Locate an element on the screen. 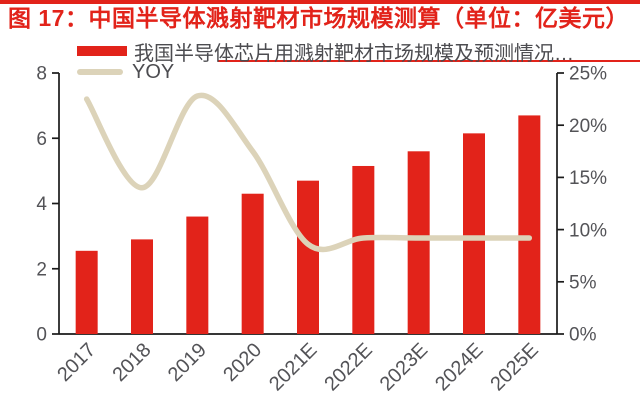 The height and width of the screenshot is (419, 640). right-axis-tick-label: 10% is located at coordinates (588, 230).